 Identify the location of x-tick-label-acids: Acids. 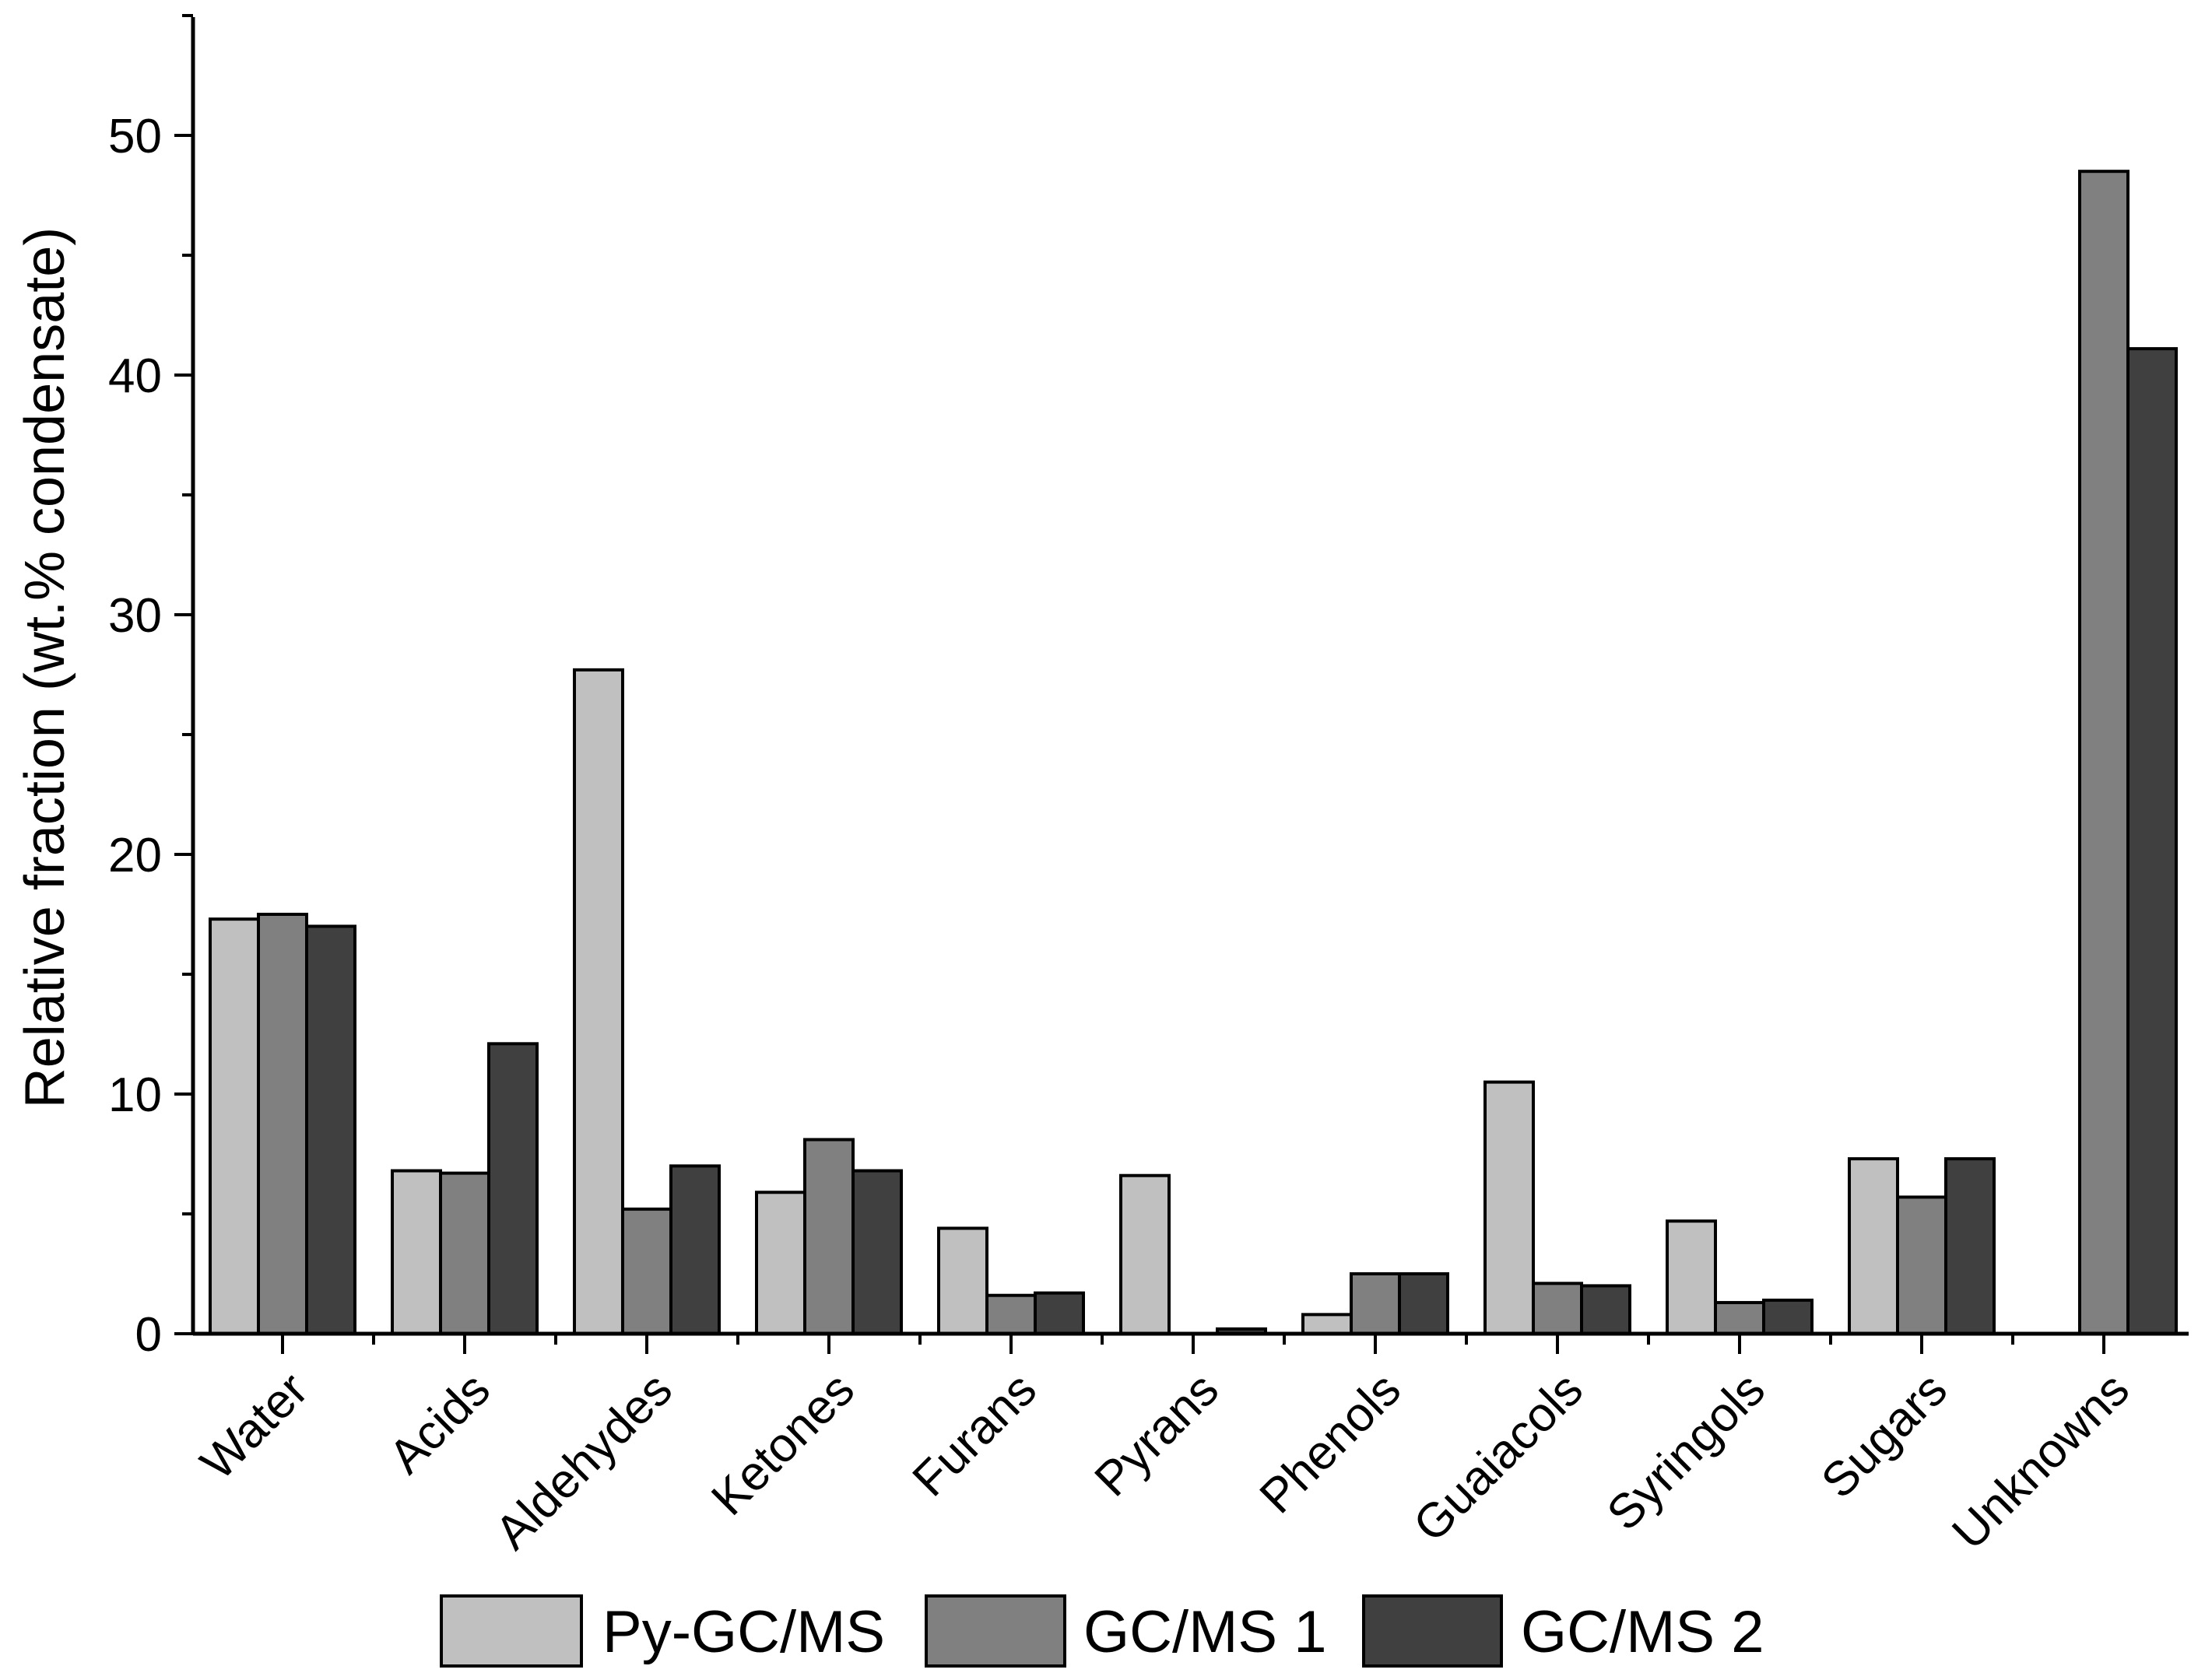
(439, 1423).